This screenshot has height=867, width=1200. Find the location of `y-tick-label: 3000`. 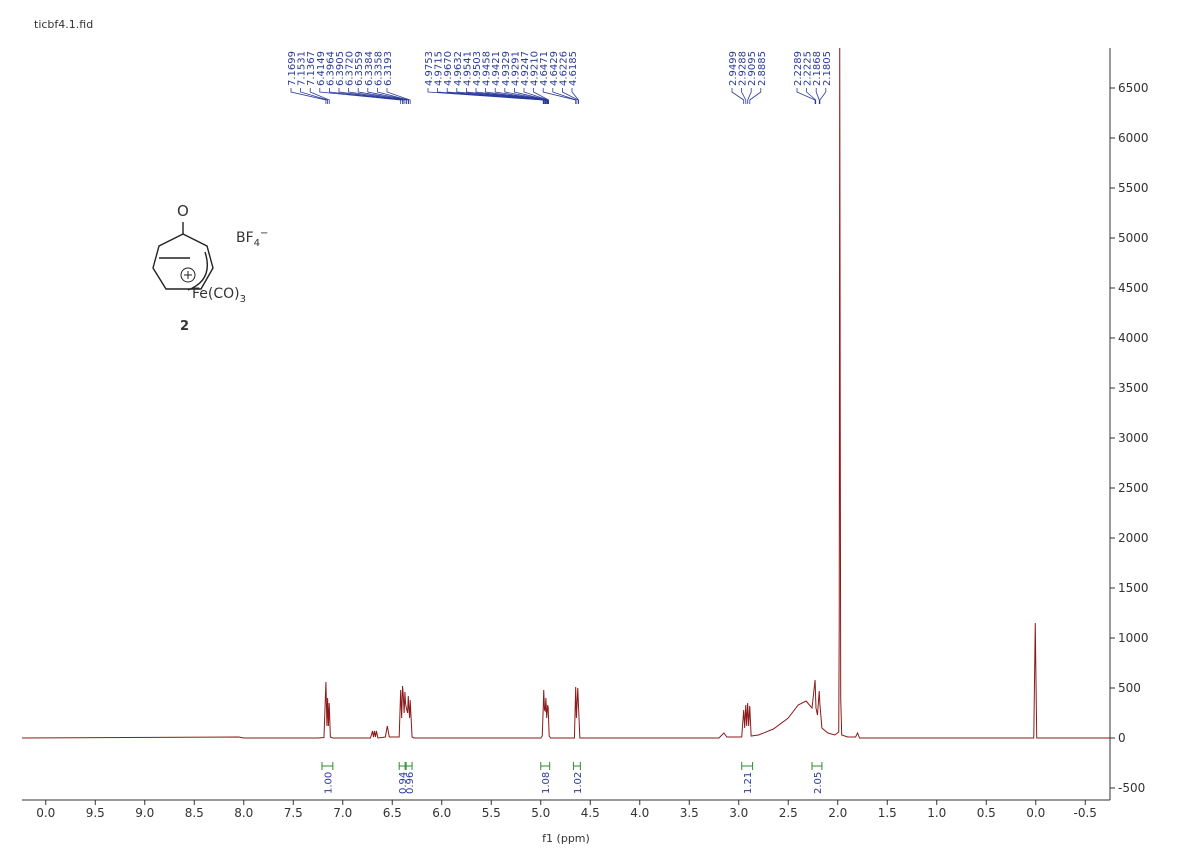

y-tick-label: 3000 is located at coordinates (1133, 438).